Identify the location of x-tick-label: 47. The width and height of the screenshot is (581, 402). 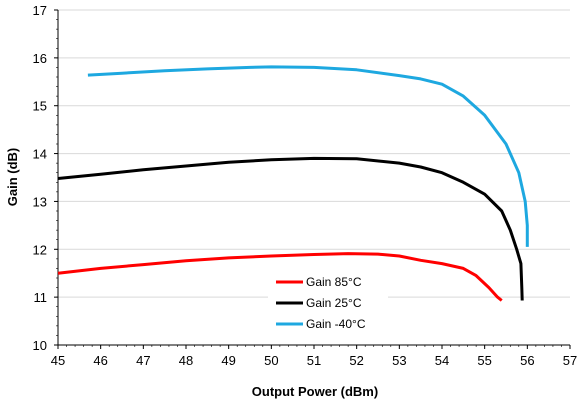
(143, 360).